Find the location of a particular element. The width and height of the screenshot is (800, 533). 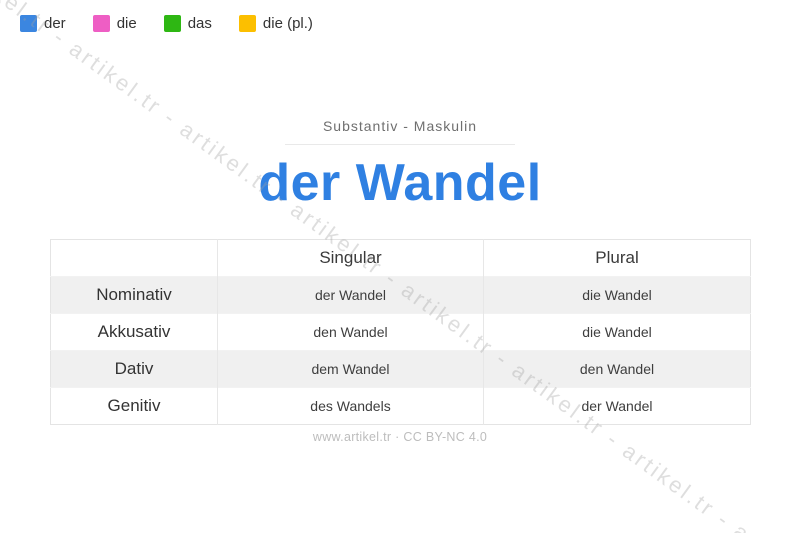

legend-label-die: die is located at coordinates (126, 23).